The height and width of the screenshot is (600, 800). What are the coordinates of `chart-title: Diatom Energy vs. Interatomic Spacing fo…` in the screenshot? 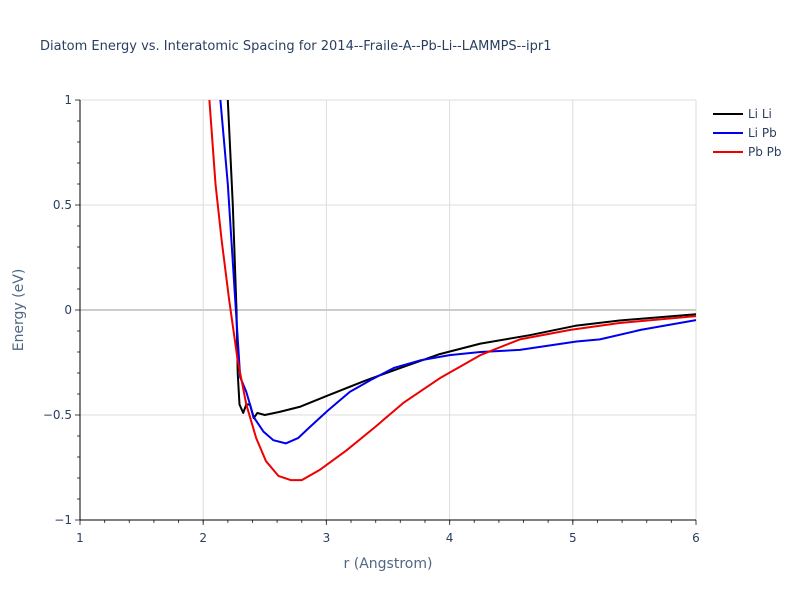 It's located at (296, 46).